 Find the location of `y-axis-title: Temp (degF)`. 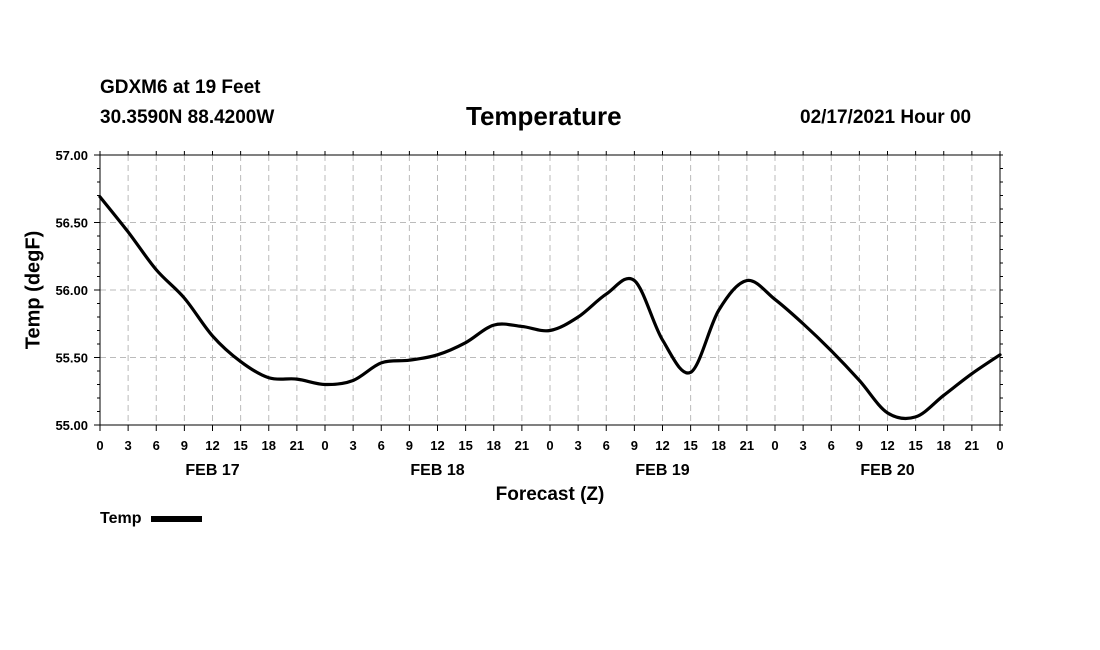

y-axis-title: Temp (degF) is located at coordinates (33, 290).